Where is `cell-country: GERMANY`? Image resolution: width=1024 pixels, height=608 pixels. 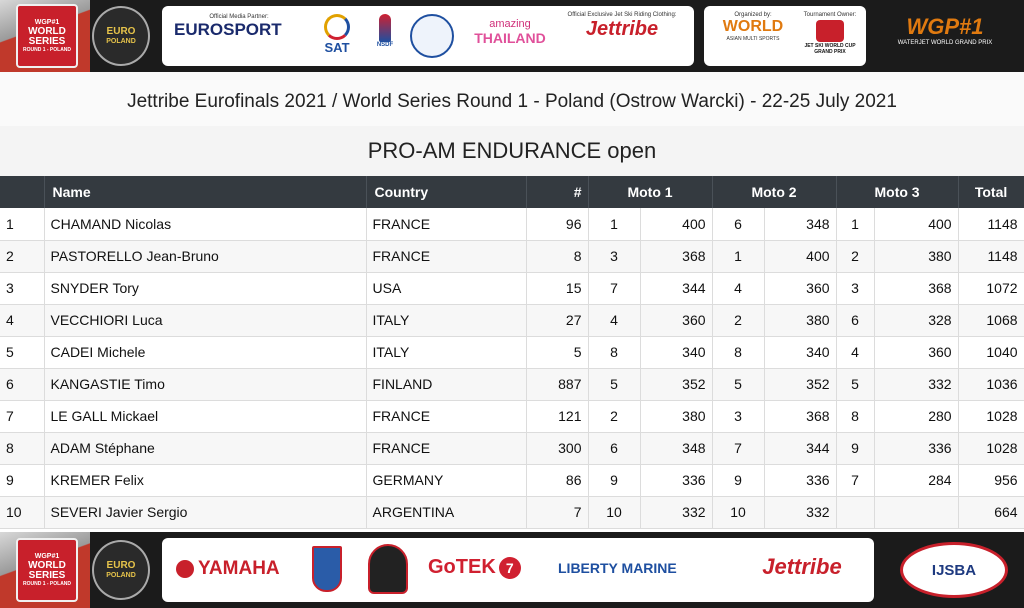 cell-country: GERMANY is located at coordinates (446, 480).